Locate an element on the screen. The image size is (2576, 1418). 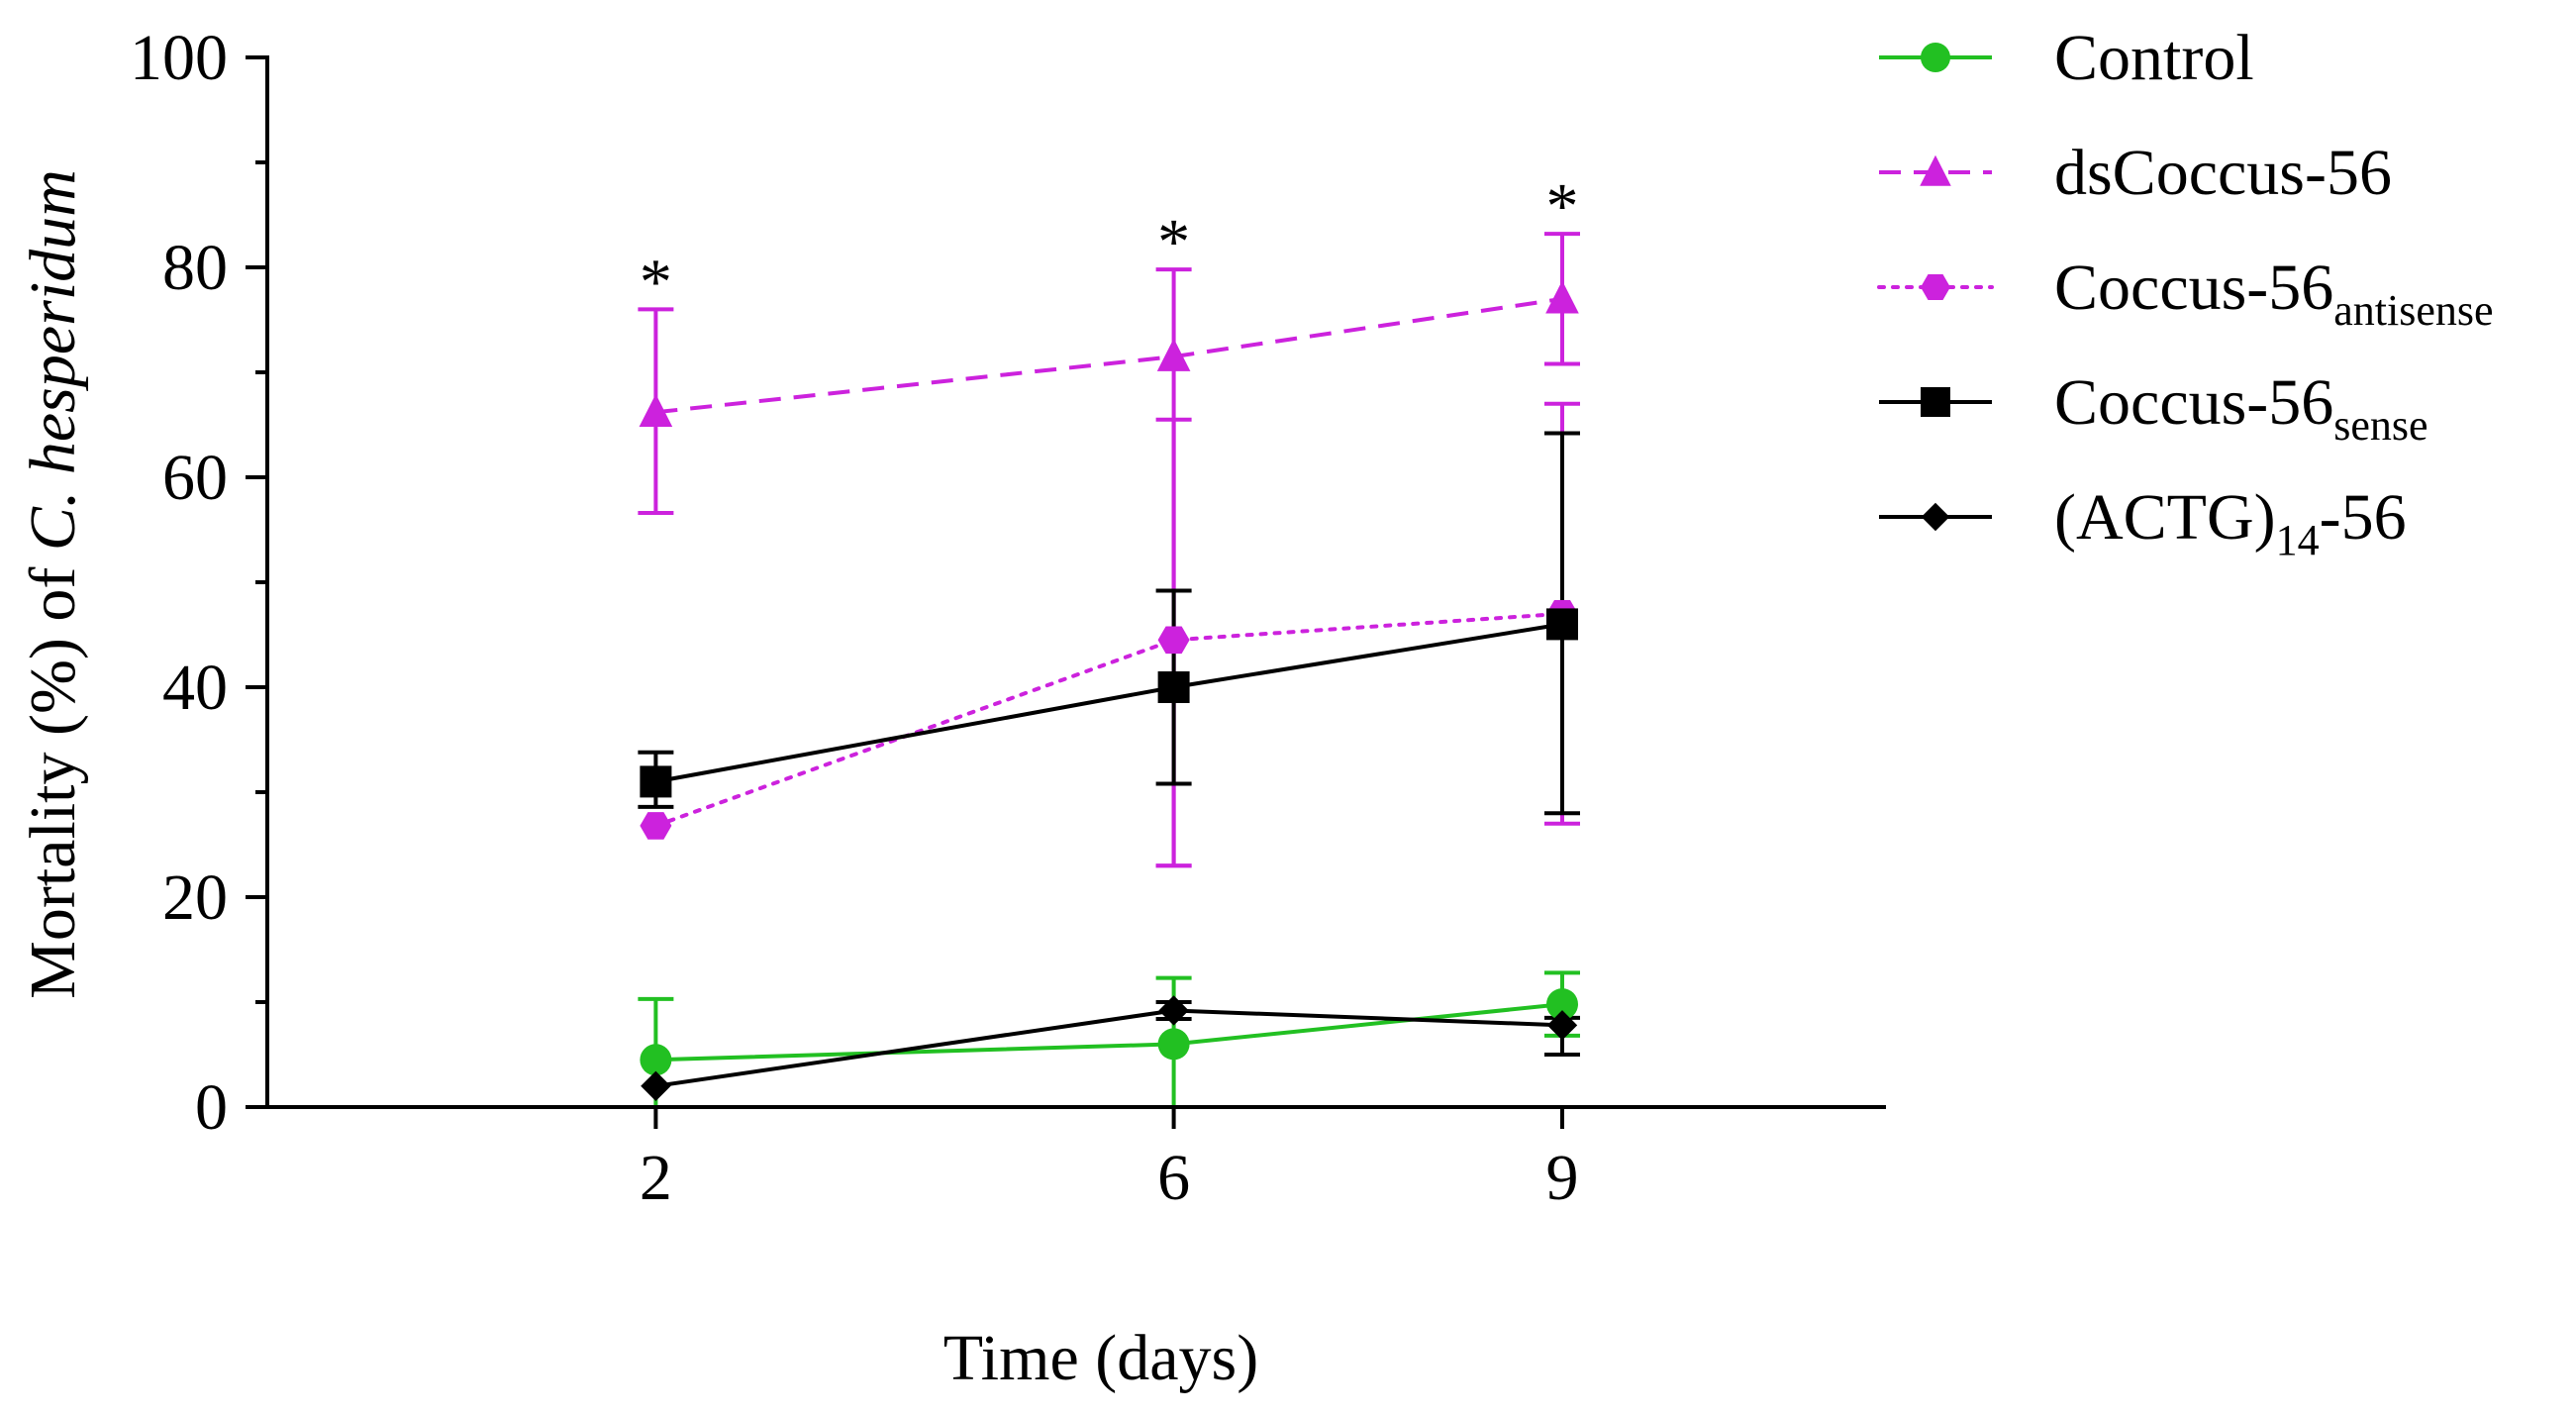
legend-label: Control is located at coordinates (2154, 58).